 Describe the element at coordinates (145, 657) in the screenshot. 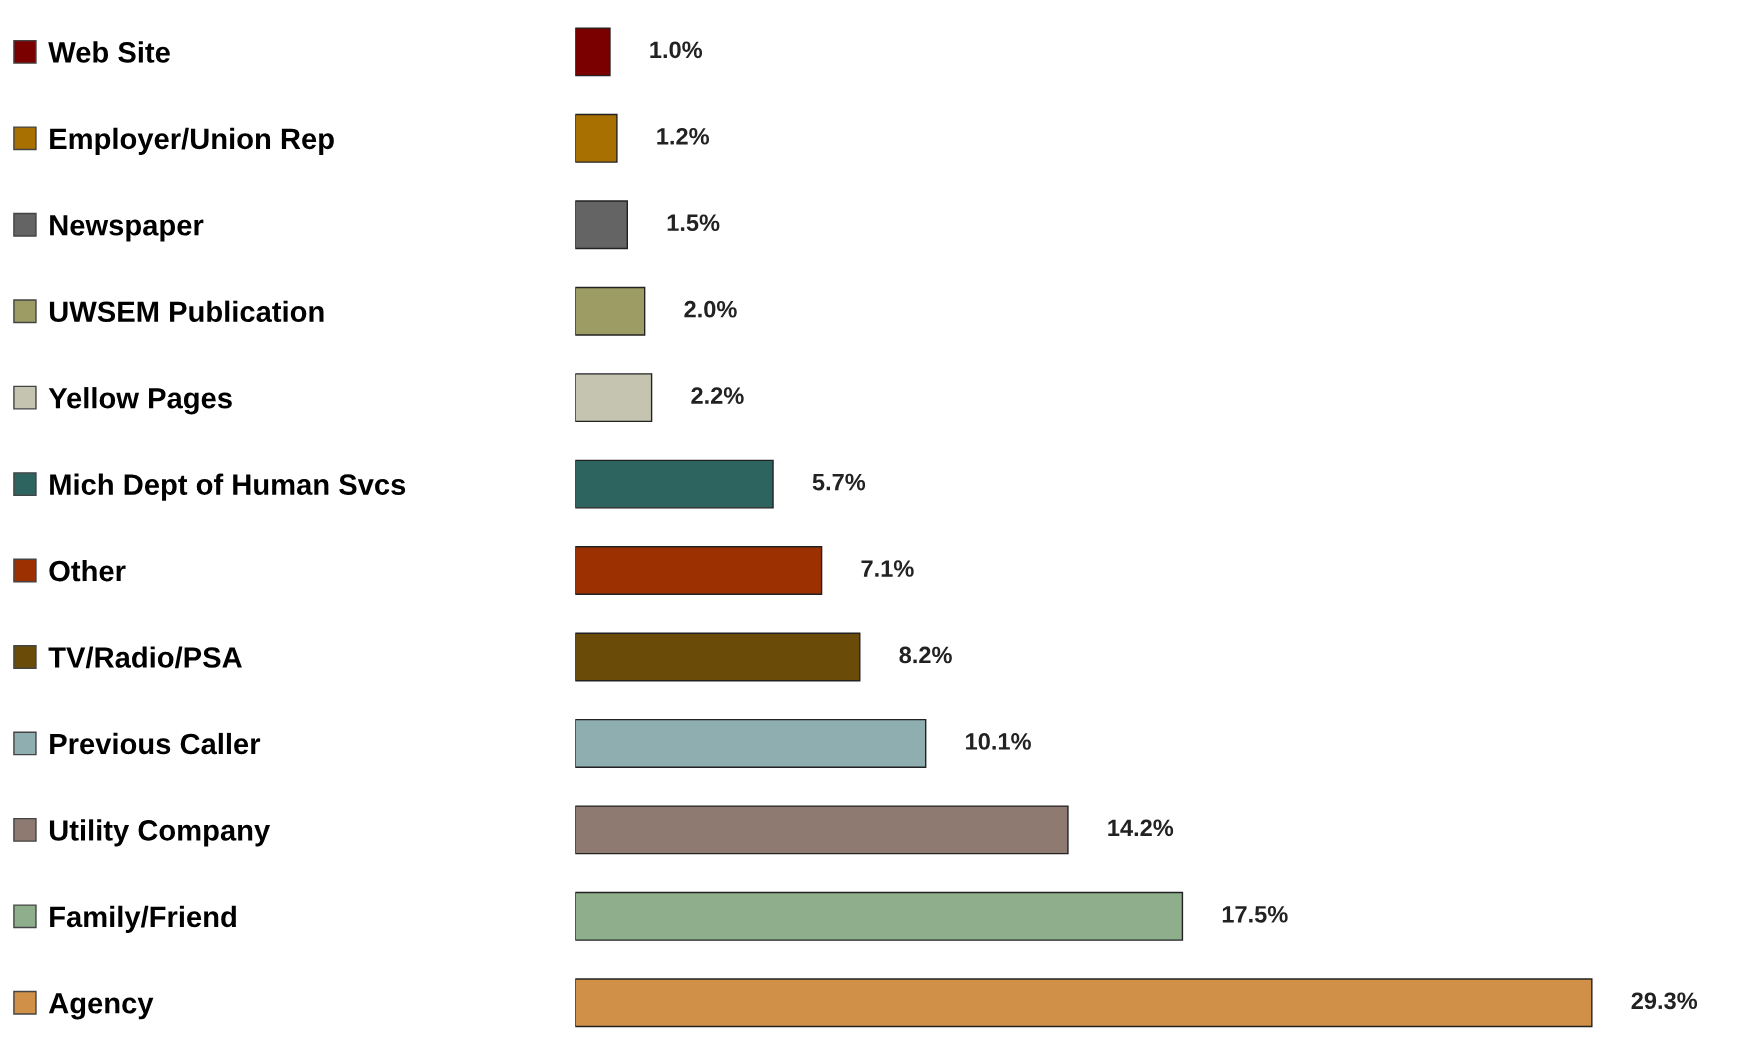

I see `y-tick-label: TV/Radio/PSA` at that location.